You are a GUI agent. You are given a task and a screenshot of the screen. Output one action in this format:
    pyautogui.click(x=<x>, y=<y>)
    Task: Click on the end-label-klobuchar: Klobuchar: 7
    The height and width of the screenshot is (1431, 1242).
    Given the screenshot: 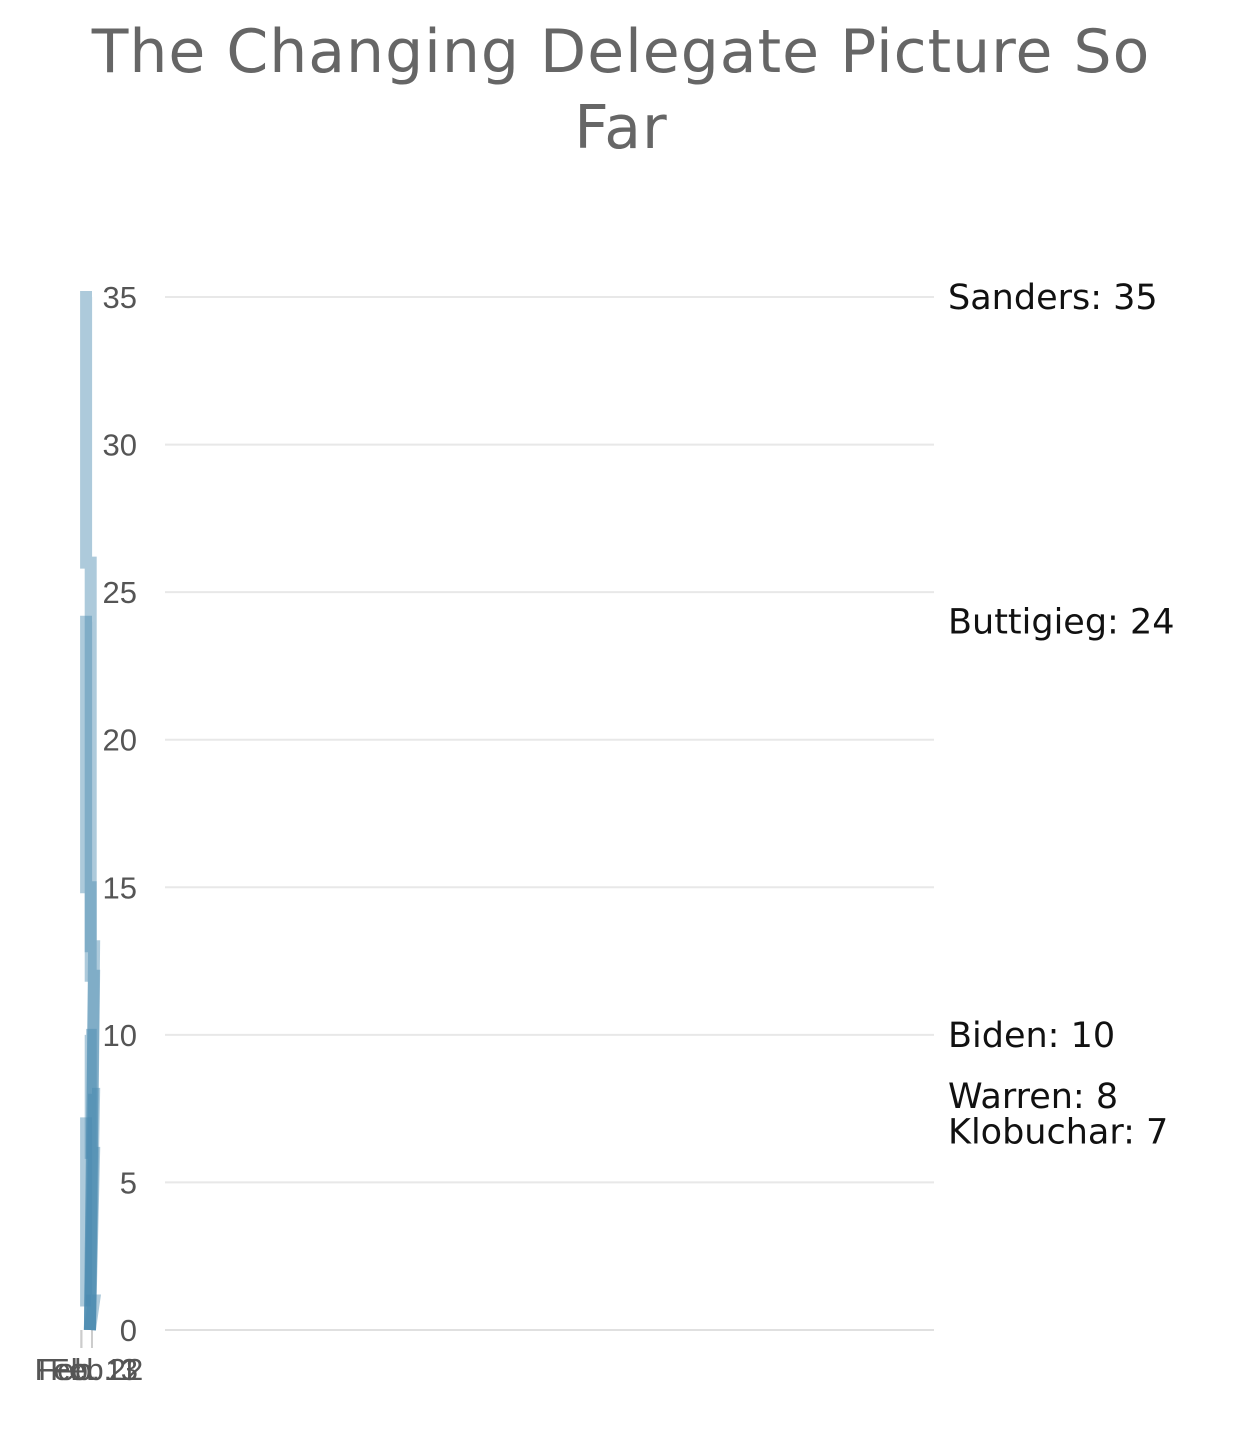 What is the action you would take?
    pyautogui.click(x=1058, y=1132)
    